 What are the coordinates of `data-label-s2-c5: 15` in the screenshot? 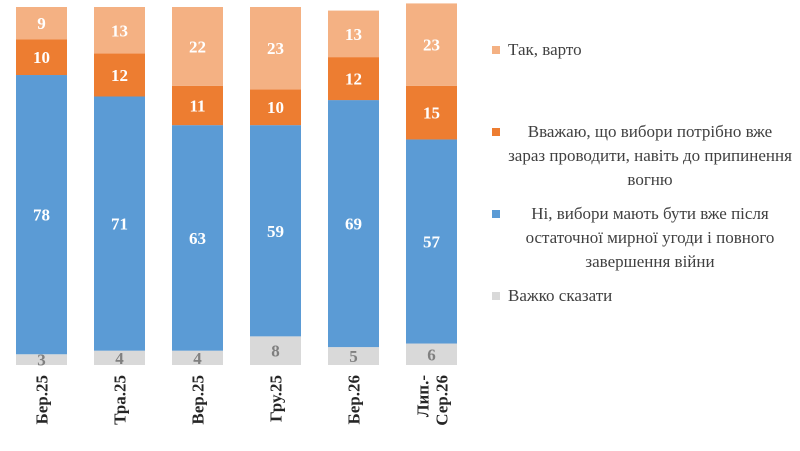 It's located at (431, 113).